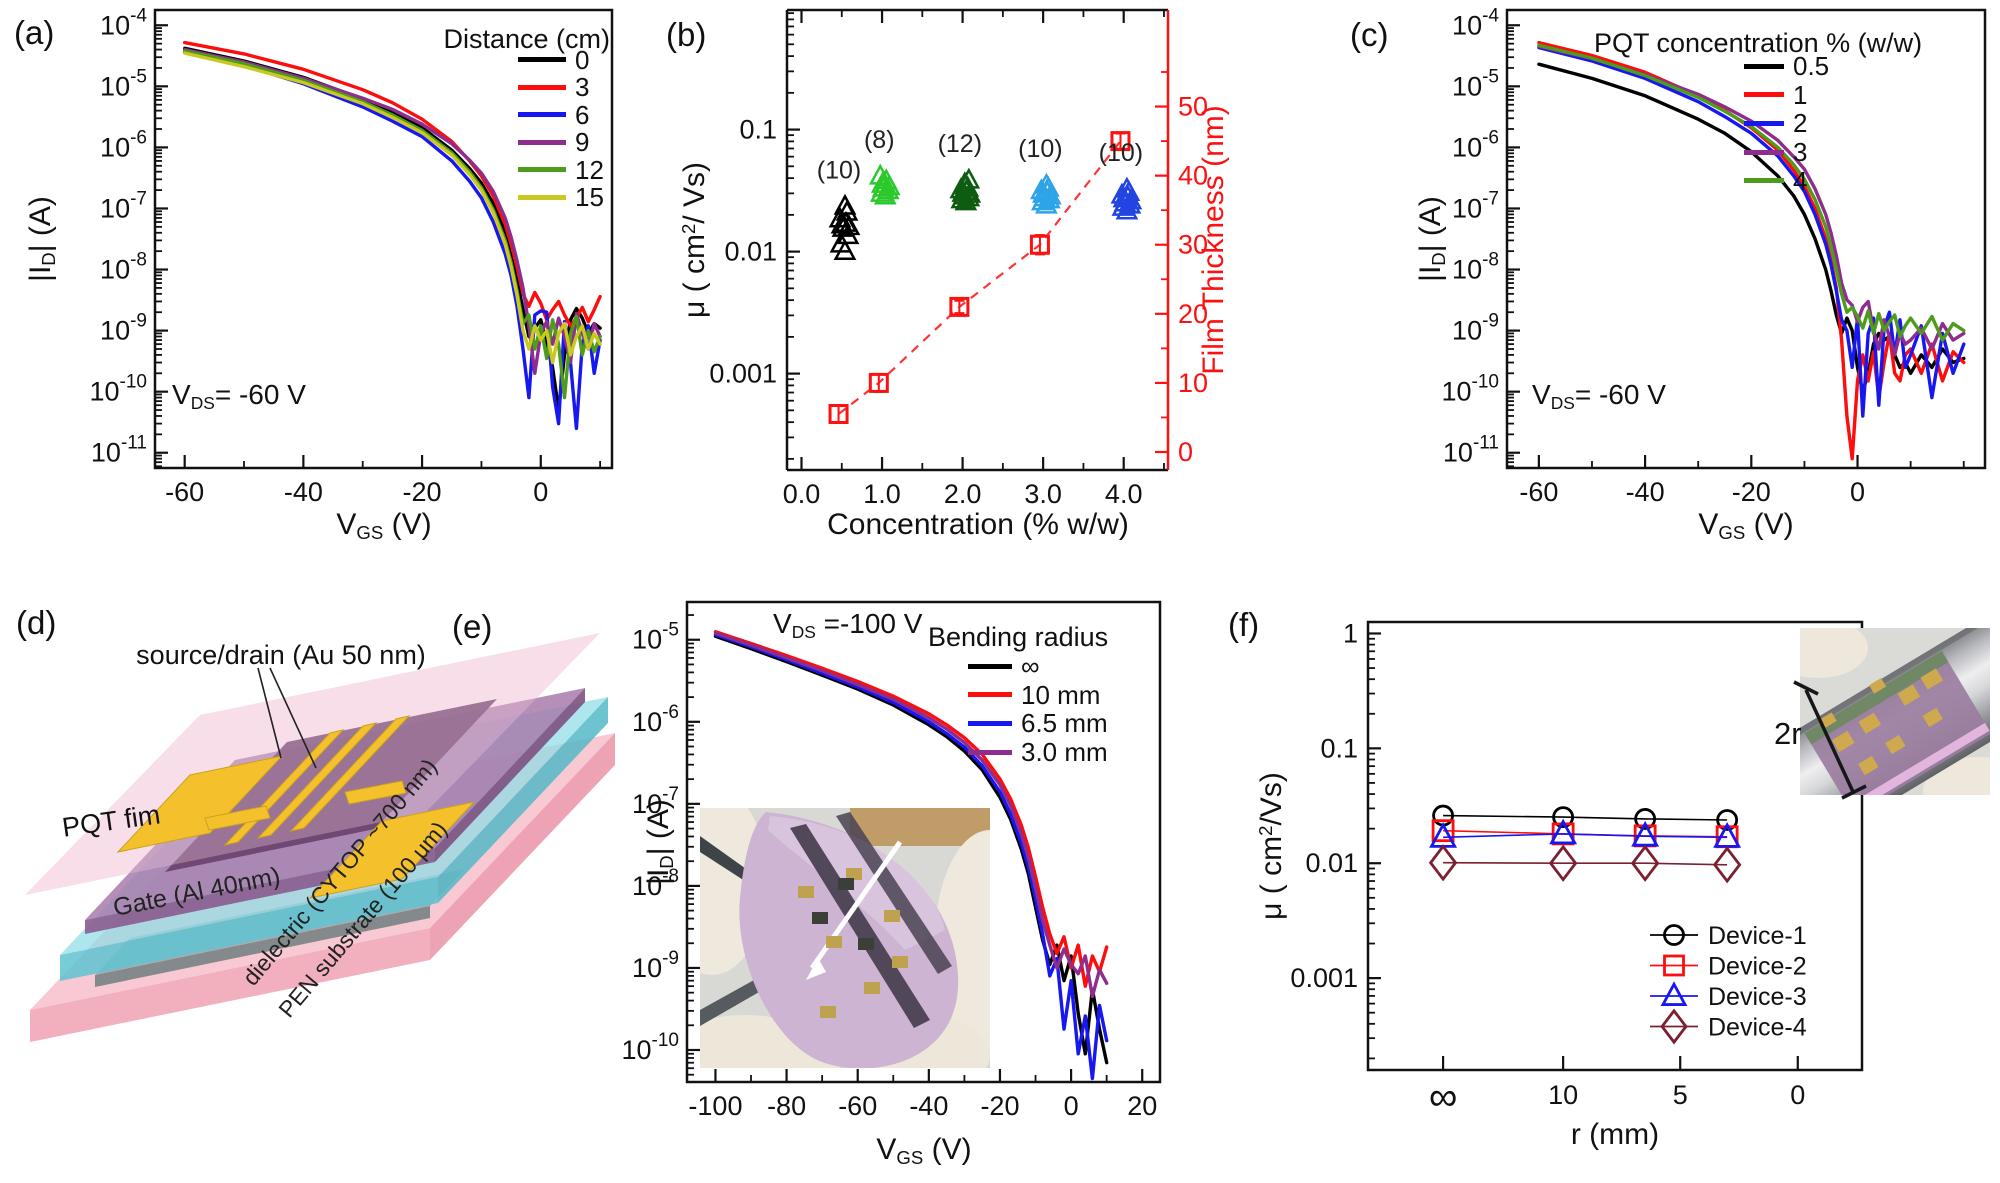 This screenshot has width=2000, height=1183. I want to click on legend-e: ∞ 10 mm 6.5 mm 3.0 mm, so click(1038, 709).